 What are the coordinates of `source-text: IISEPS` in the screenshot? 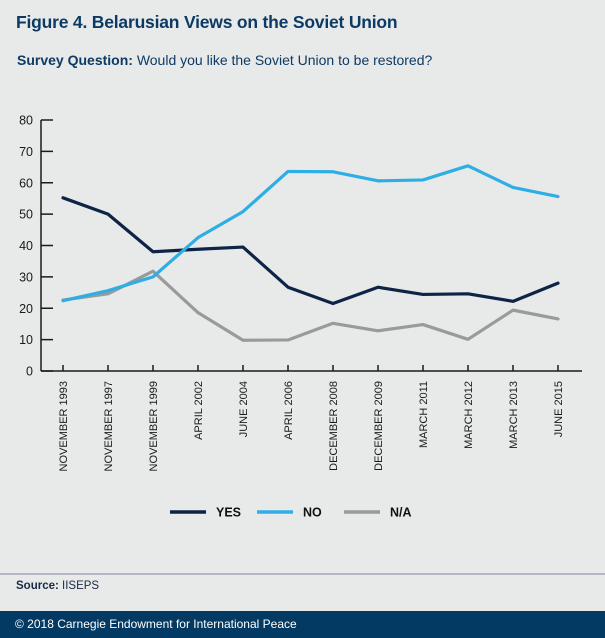 It's located at (81, 586).